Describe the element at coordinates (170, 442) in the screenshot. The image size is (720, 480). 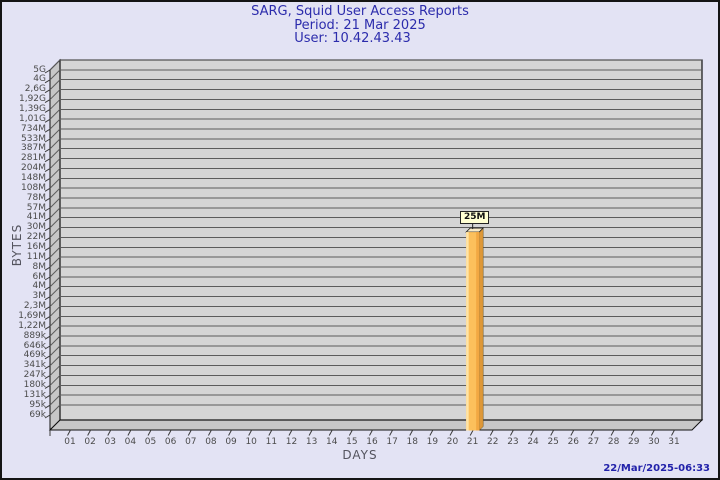
I see `x-tick-label: 06` at that location.